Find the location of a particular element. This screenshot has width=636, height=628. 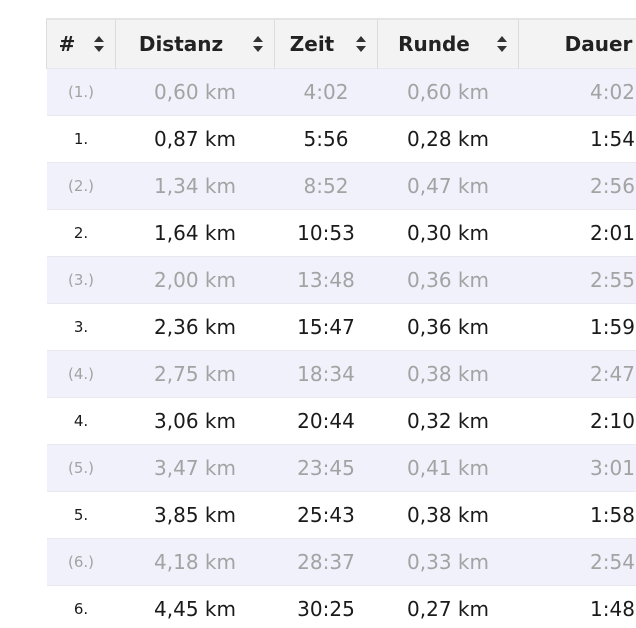

table-cell: 2. is located at coordinates (81, 233).